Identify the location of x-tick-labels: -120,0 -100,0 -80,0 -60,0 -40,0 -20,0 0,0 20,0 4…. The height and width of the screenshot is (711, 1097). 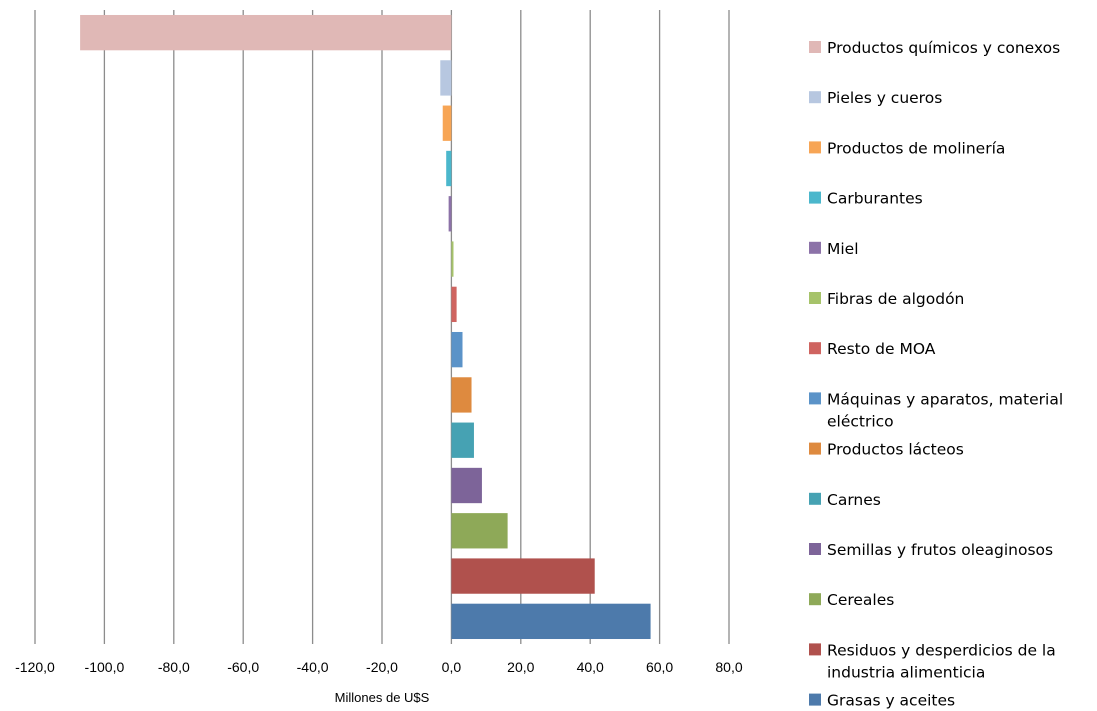
(379, 667).